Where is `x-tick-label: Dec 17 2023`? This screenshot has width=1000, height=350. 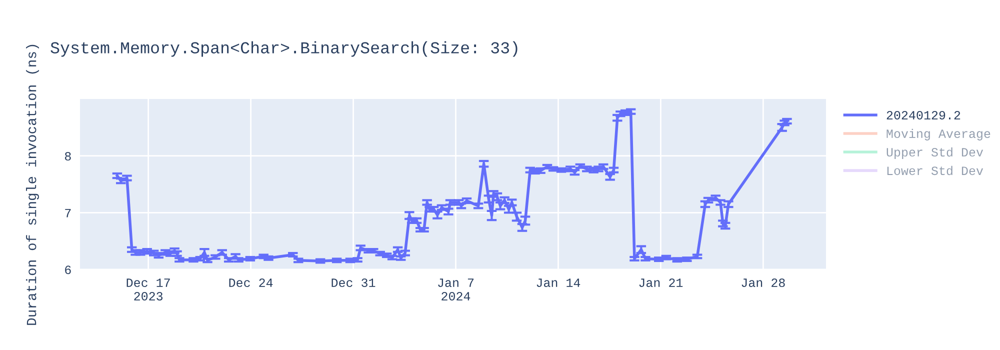
x-tick-label: Dec 17 2023 is located at coordinates (148, 289).